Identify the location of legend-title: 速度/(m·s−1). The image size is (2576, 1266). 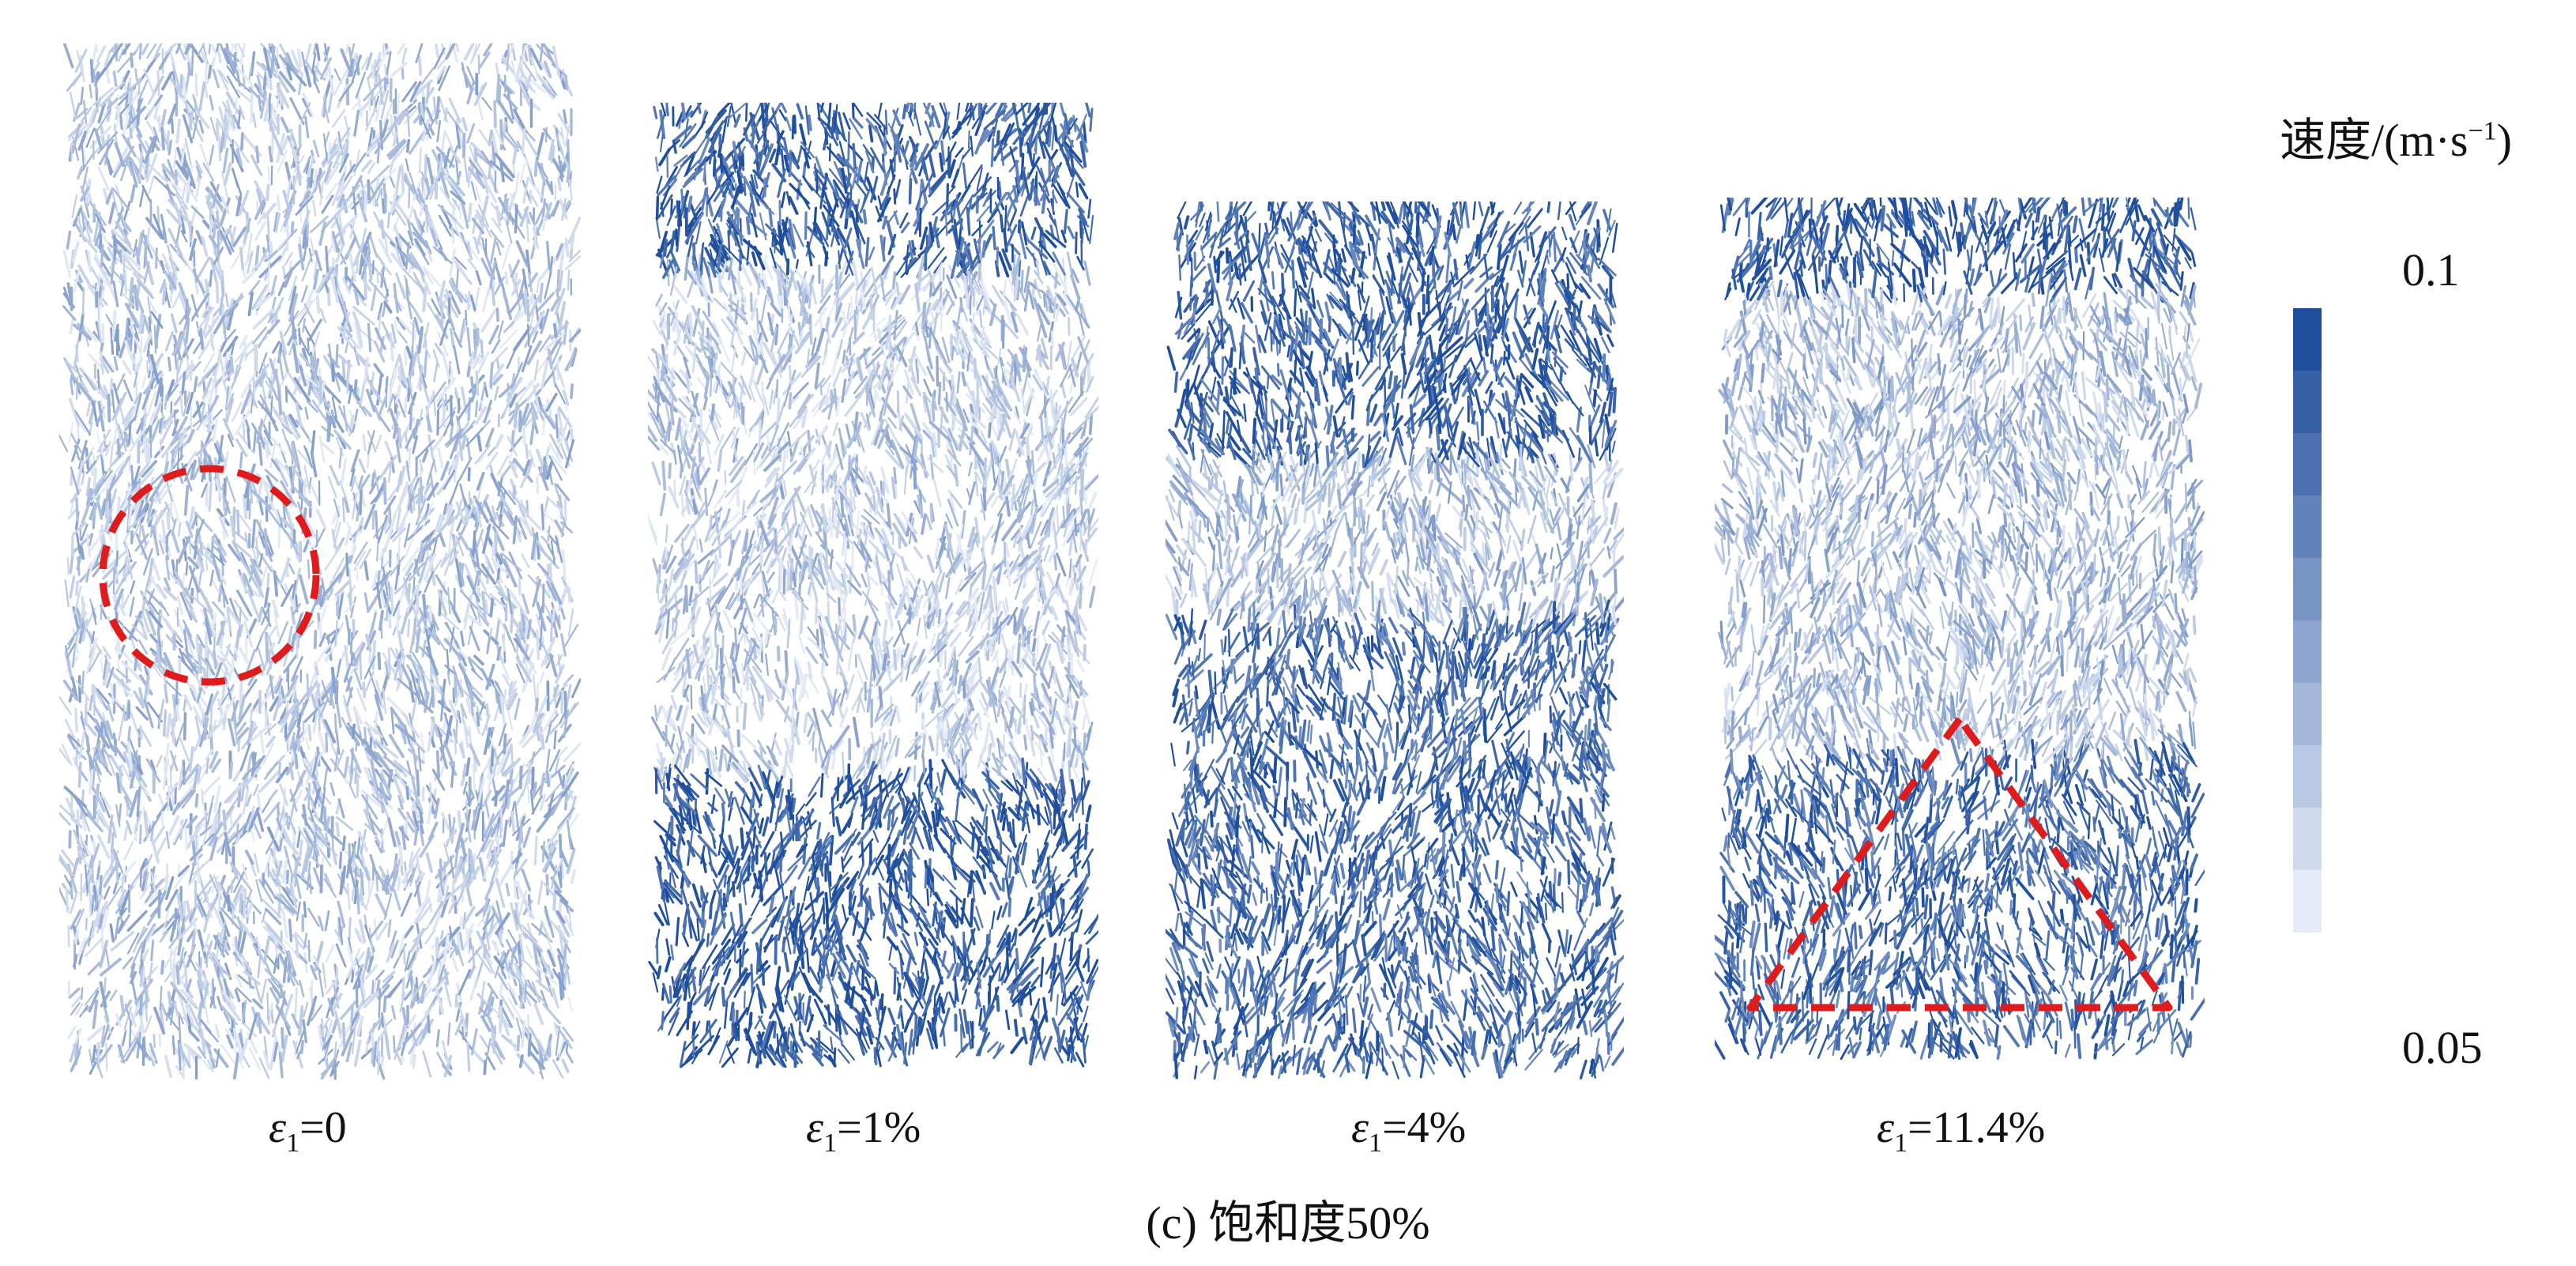
(2396, 141).